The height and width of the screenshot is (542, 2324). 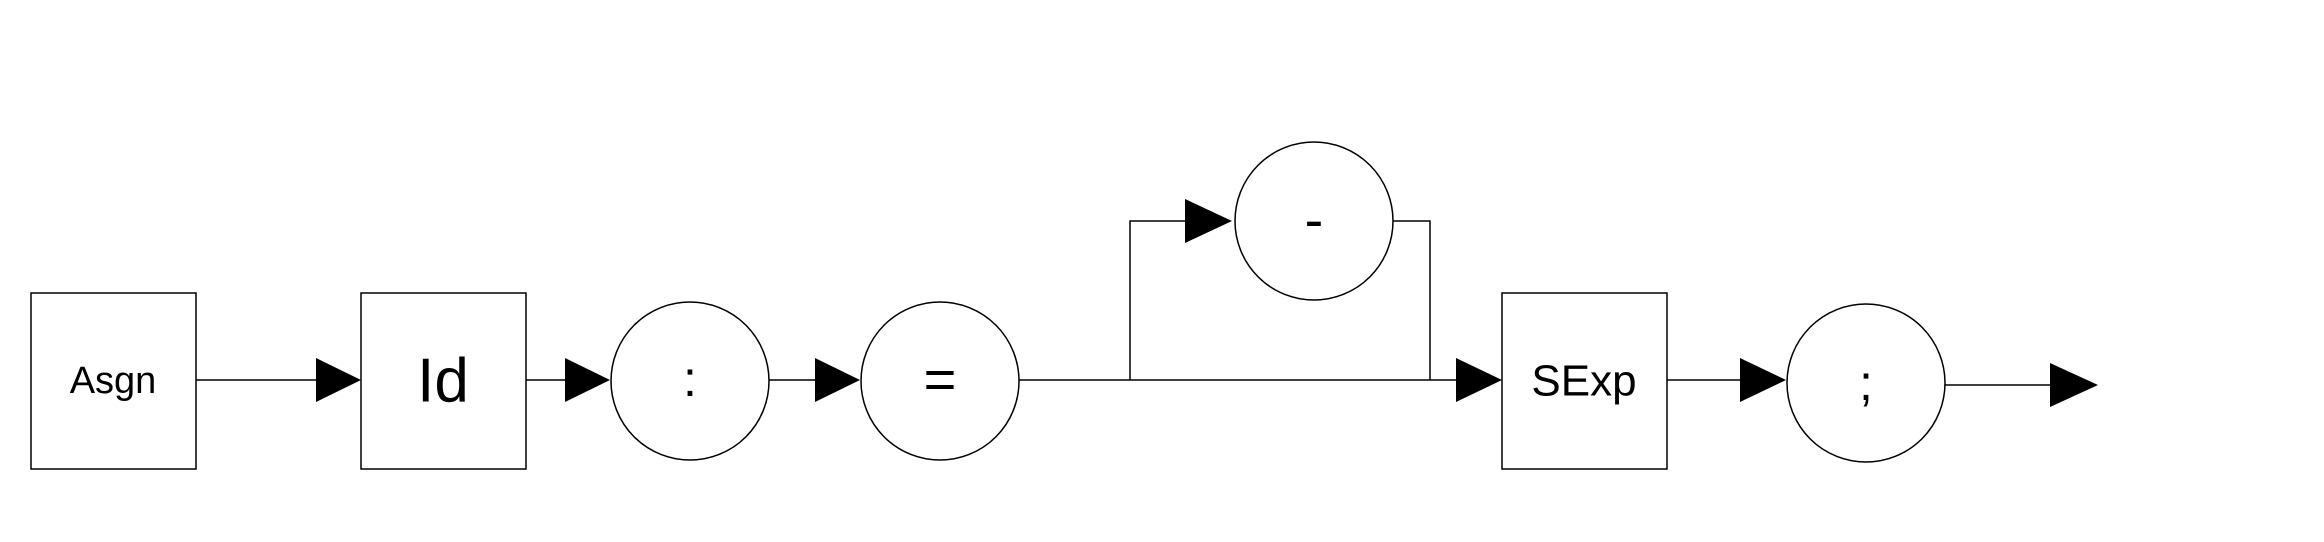 I want to click on node-minus: -, so click(x=1314, y=221).